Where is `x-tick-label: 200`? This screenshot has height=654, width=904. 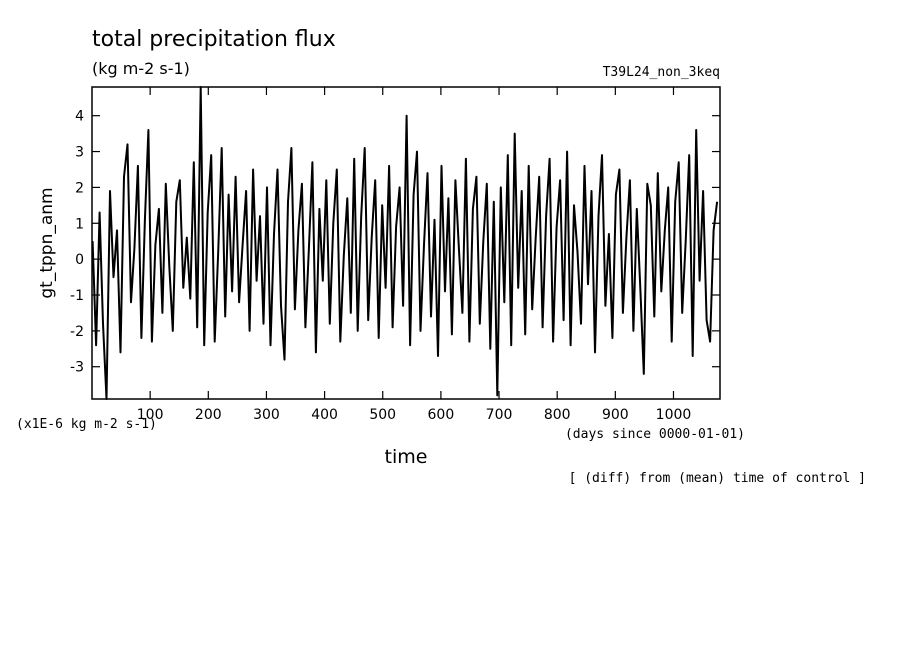
x-tick-label: 200 is located at coordinates (208, 415).